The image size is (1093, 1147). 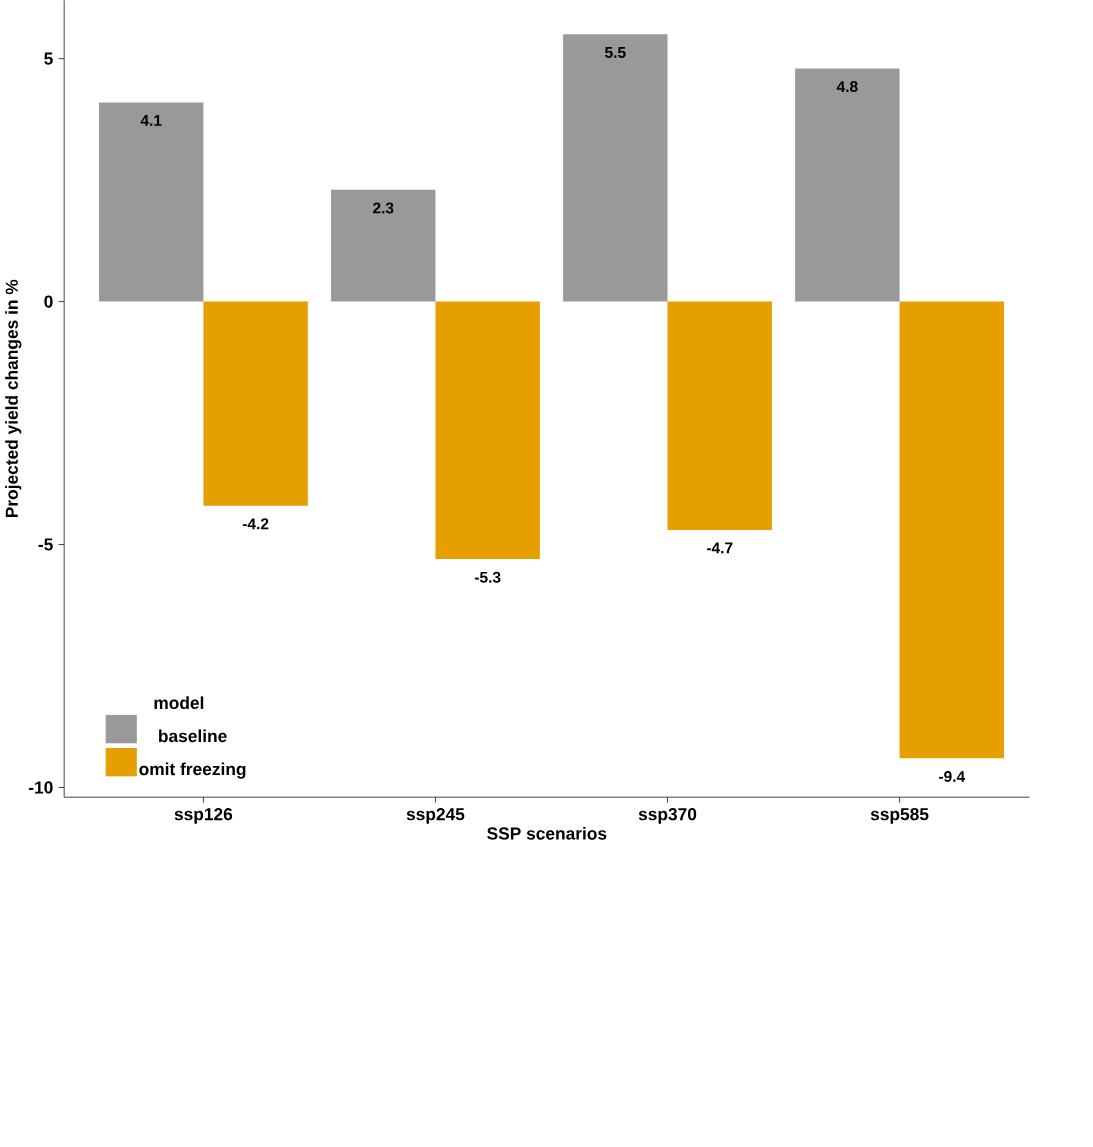 What do you see at coordinates (48, 58) in the screenshot?
I see `y-tick-label: 5` at bounding box center [48, 58].